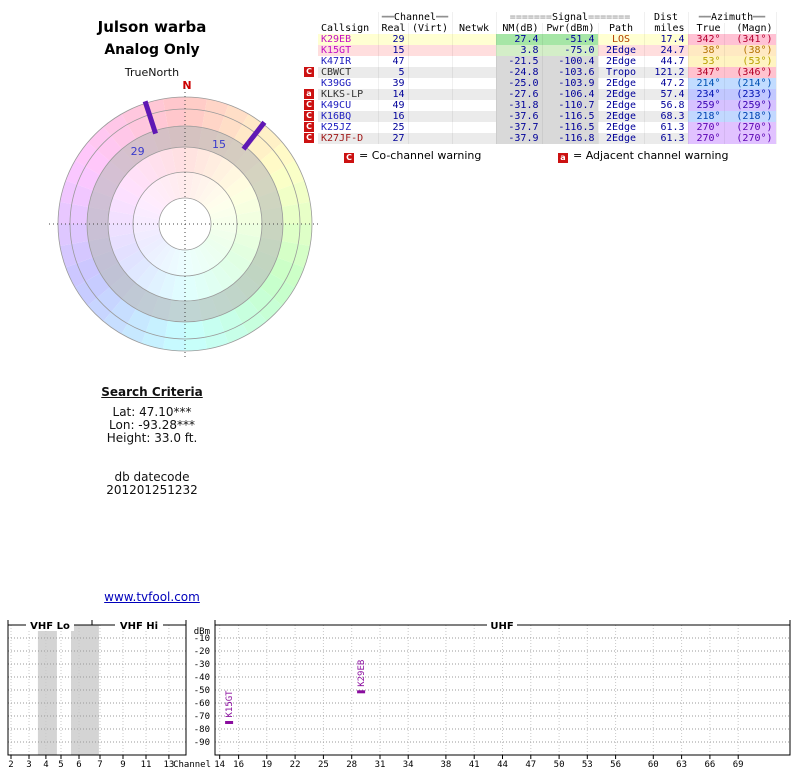 This screenshot has width=800, height=768. What do you see at coordinates (706, 83) in the screenshot?
I see `cell-azimuth-true: 214°` at bounding box center [706, 83].